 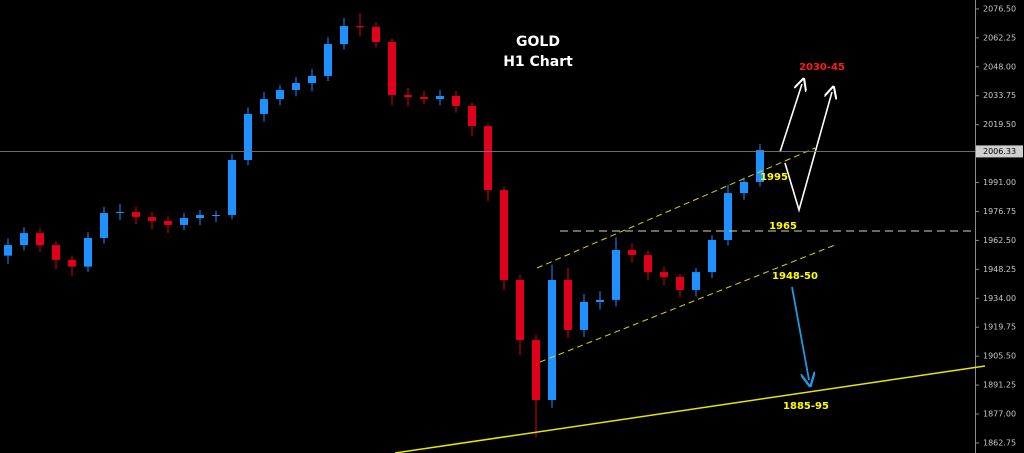 I want to click on y-tick-label: 1905.50, so click(x=999, y=356).